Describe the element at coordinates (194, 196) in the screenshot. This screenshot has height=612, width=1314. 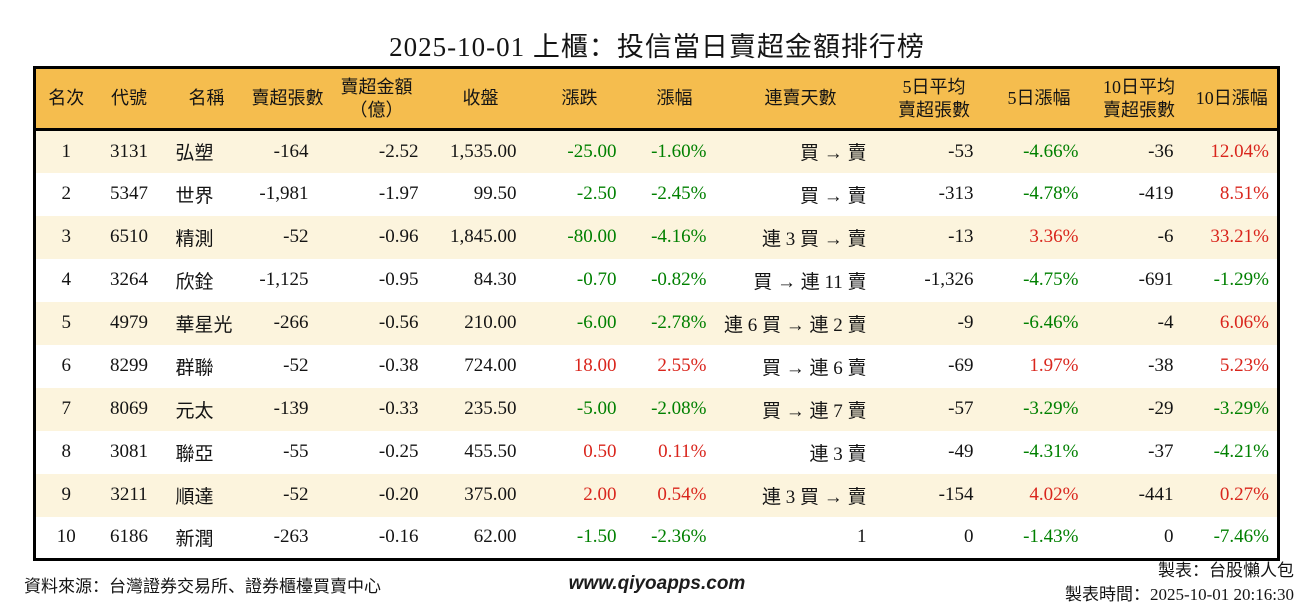
I see `cell-name: 世界` at that location.